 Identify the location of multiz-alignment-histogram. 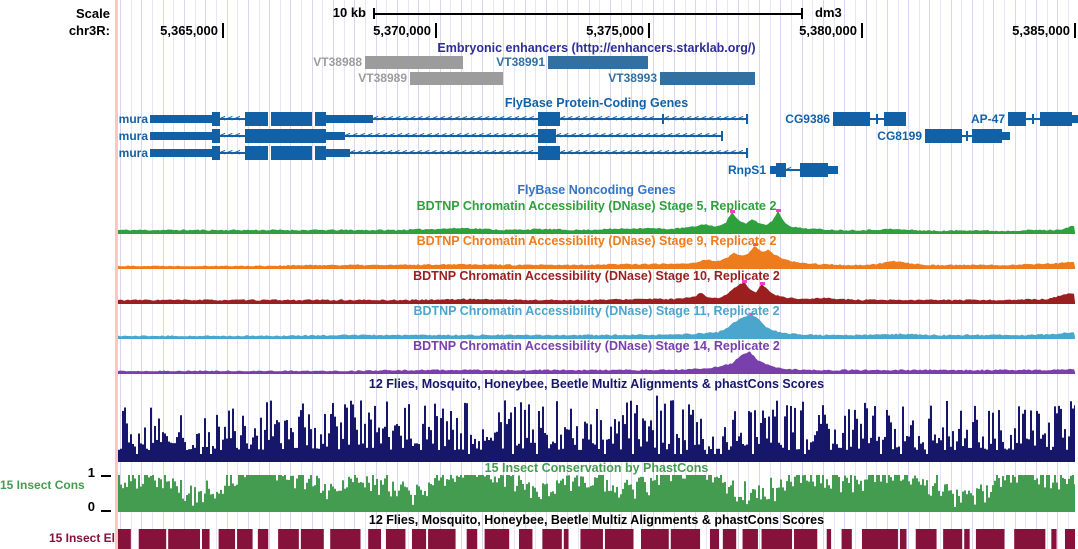
(596, 427).